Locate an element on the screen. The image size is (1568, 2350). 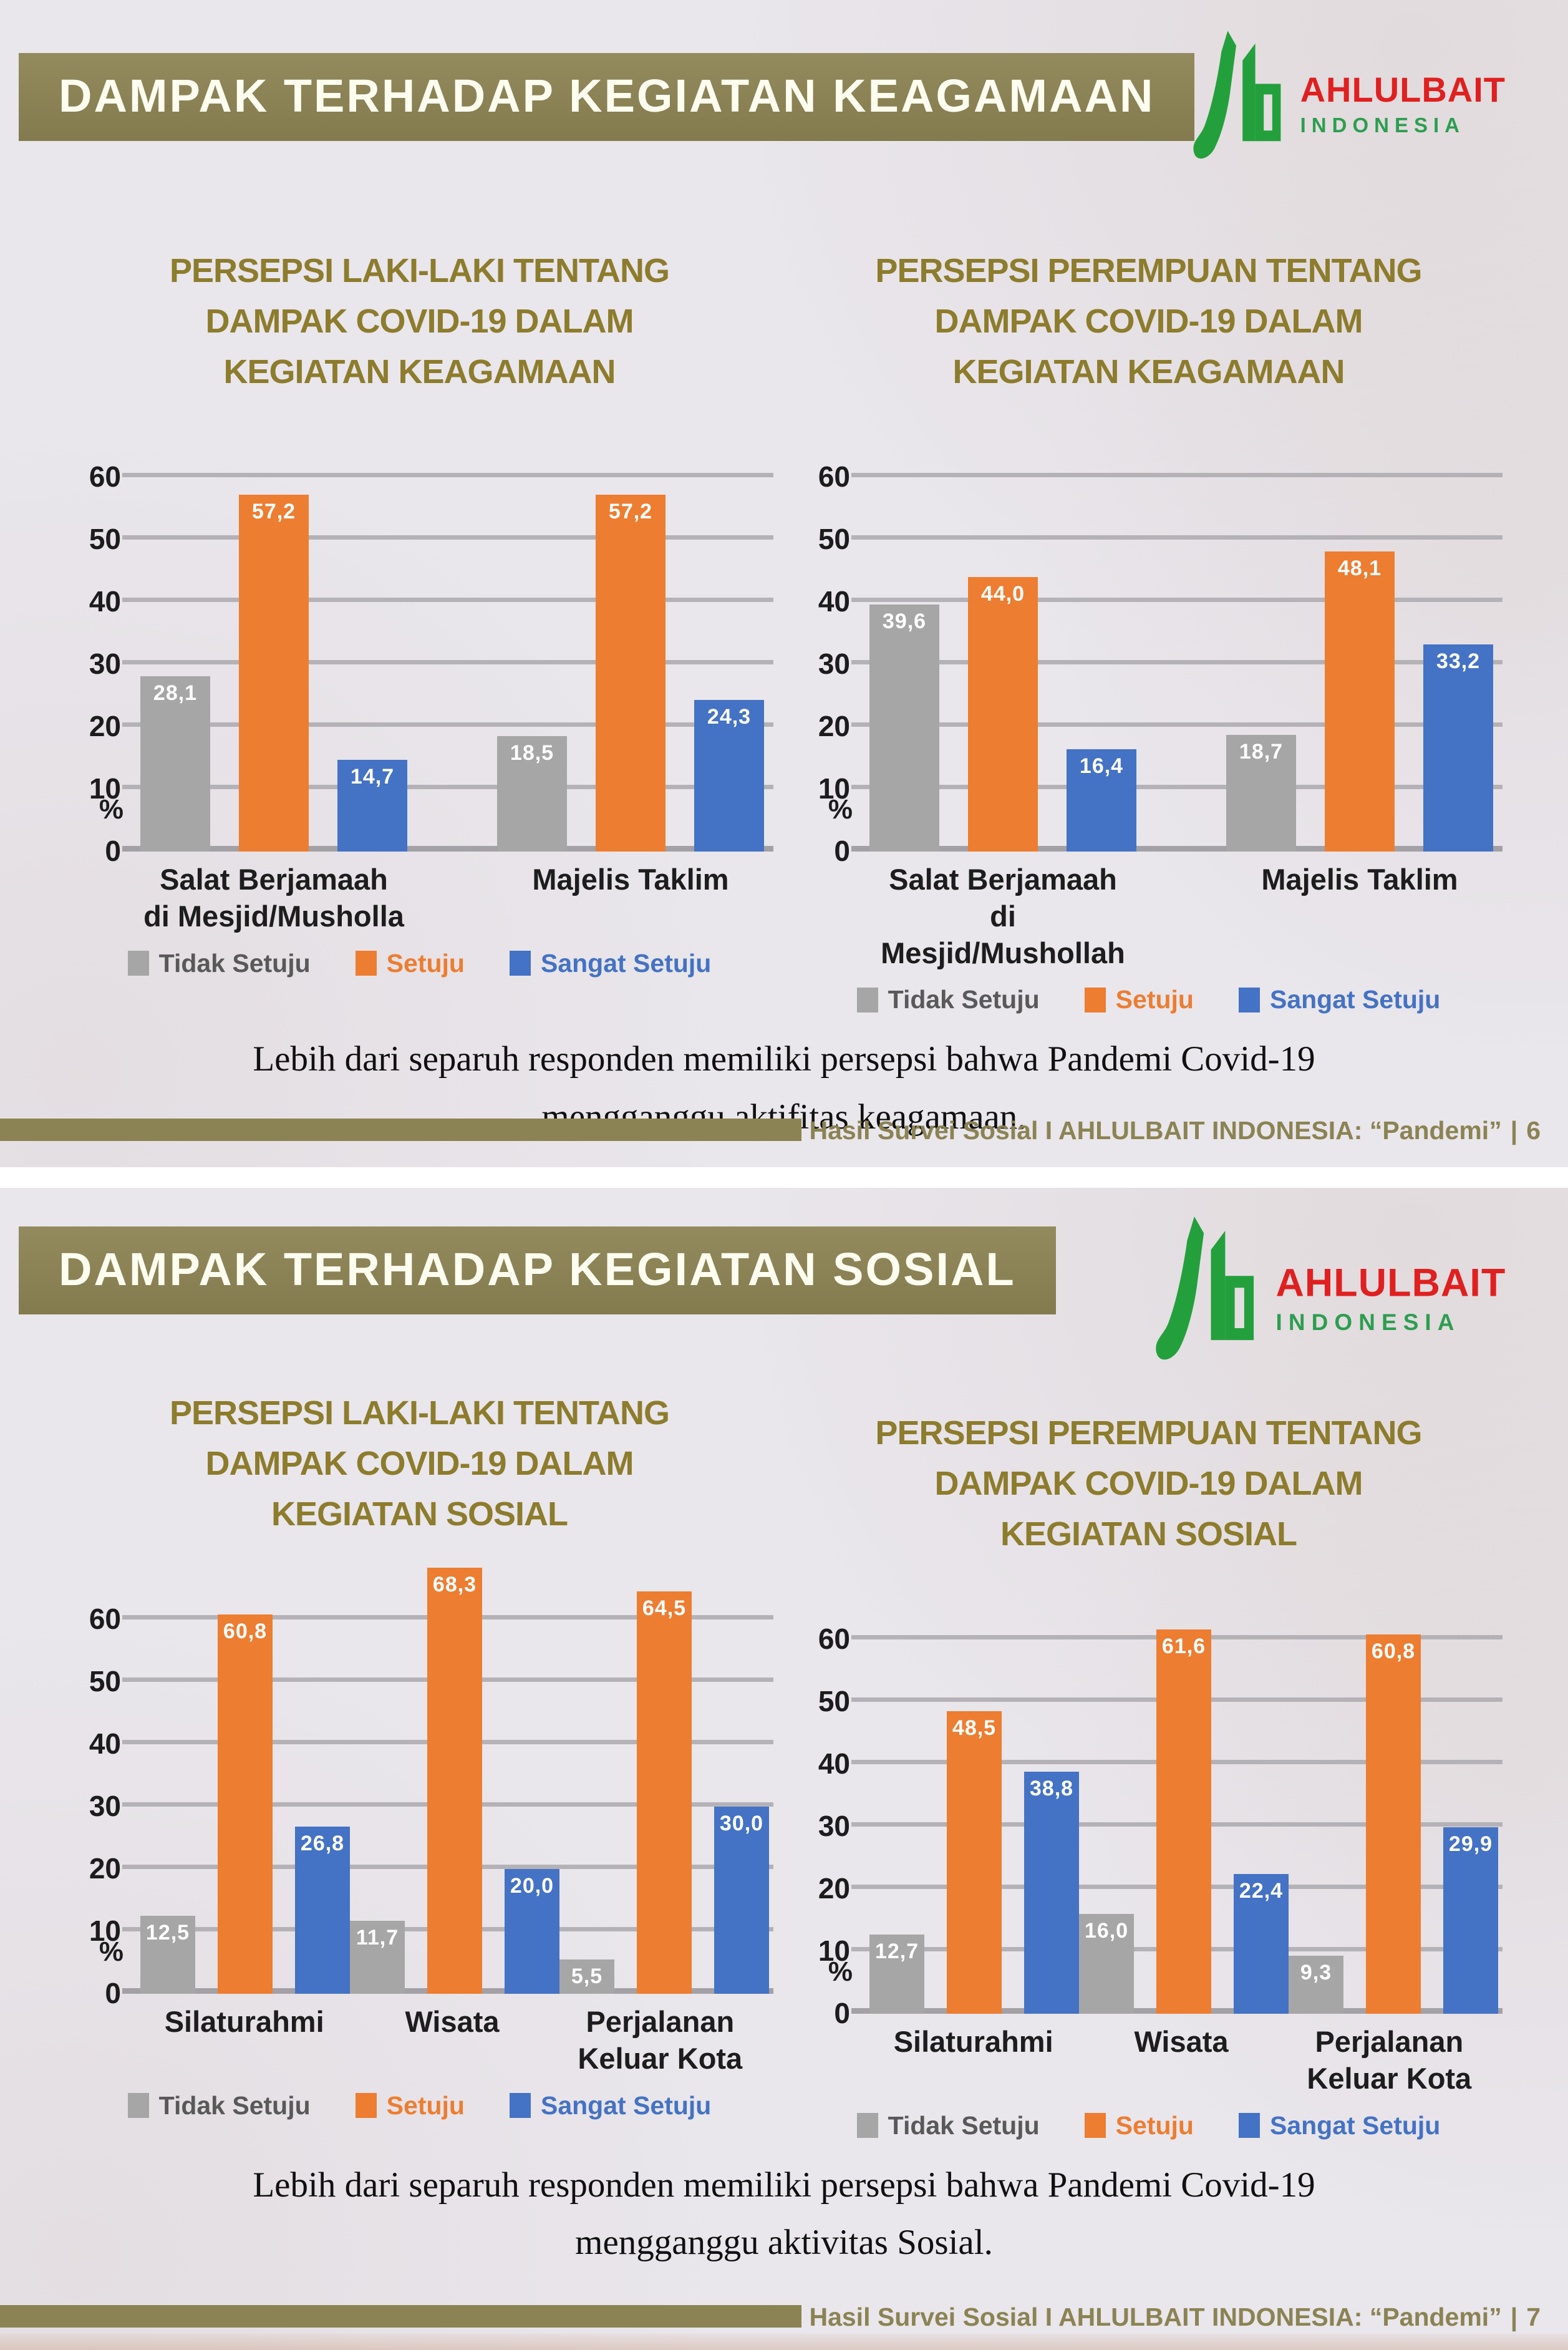
bar-value-label: 12,7 is located at coordinates (896, 1951).